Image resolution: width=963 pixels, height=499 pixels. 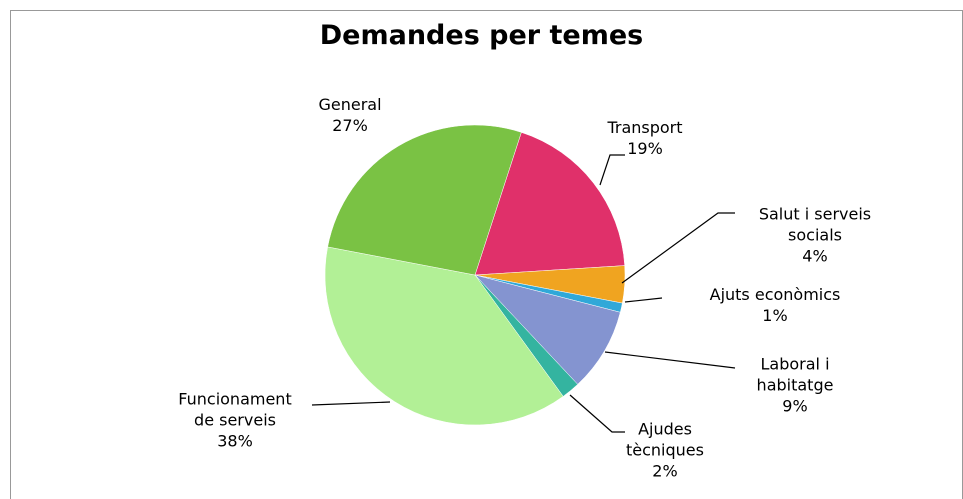 I want to click on slice-label: Salut i serveis socials 4%, so click(x=815, y=235).